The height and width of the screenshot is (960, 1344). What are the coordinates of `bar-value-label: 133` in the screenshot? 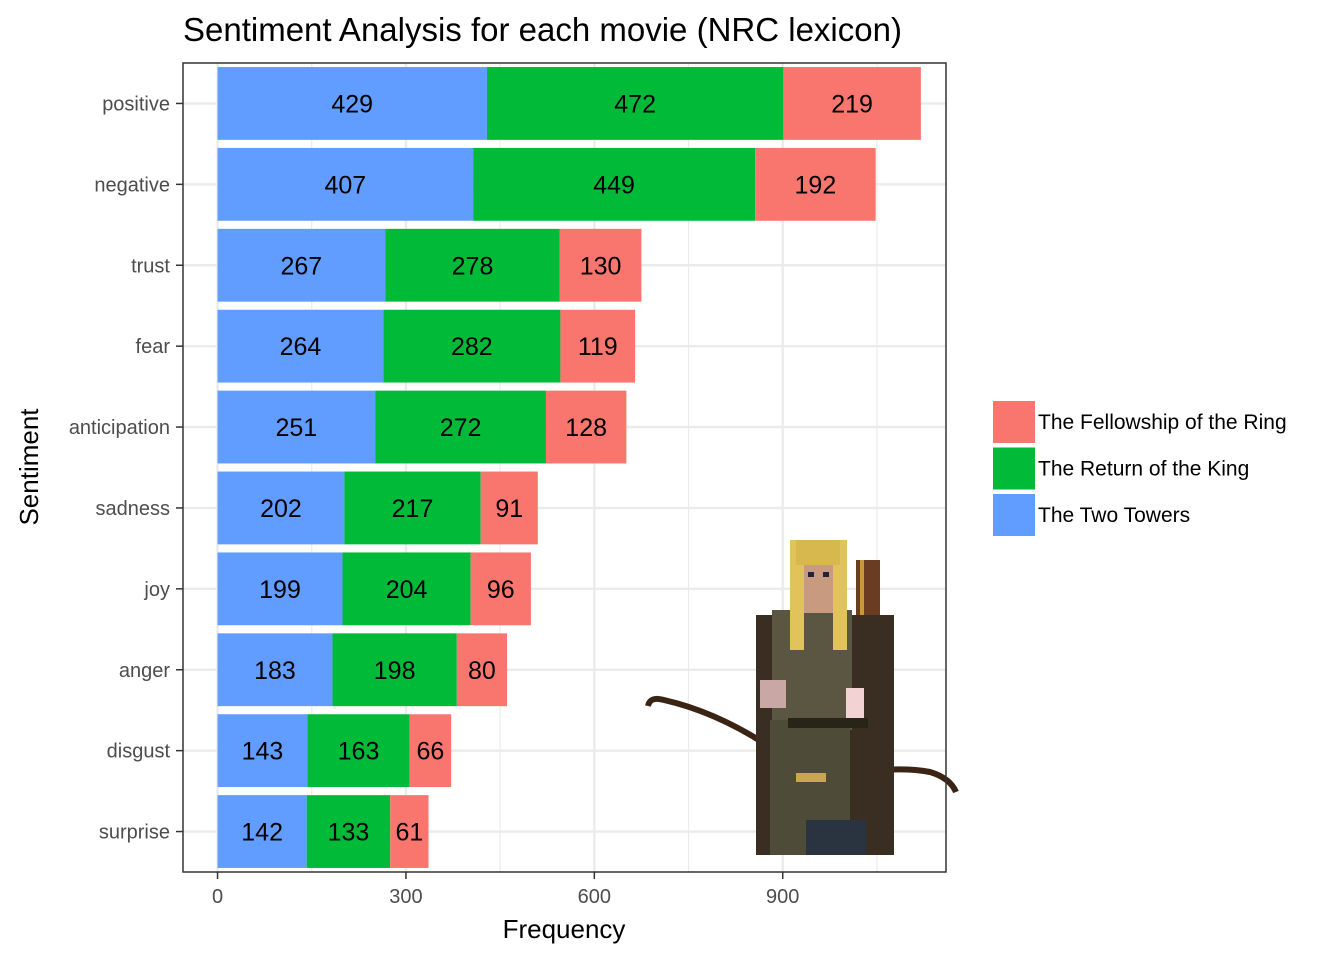 It's located at (349, 833).